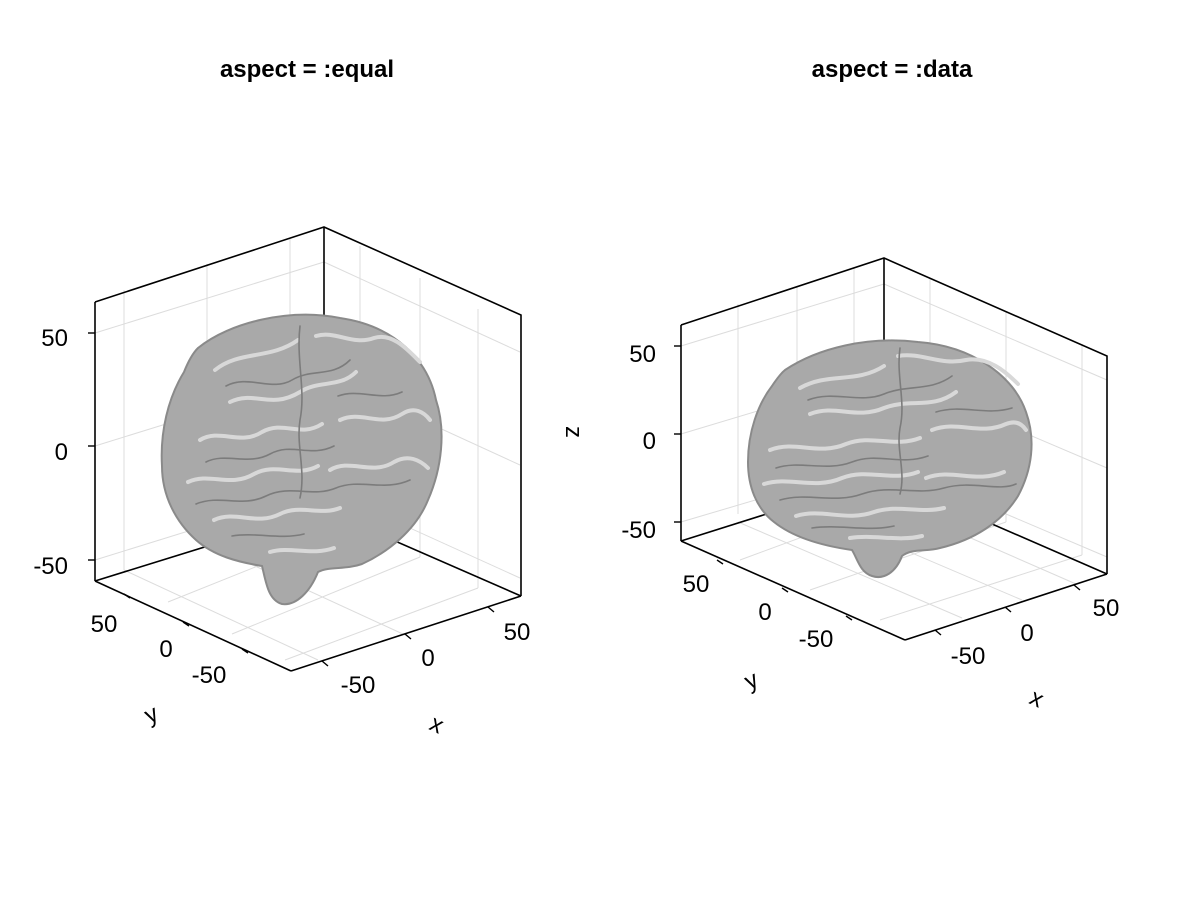 The image size is (1200, 905). I want to click on panel-title: aspect = :equal, so click(307, 69).